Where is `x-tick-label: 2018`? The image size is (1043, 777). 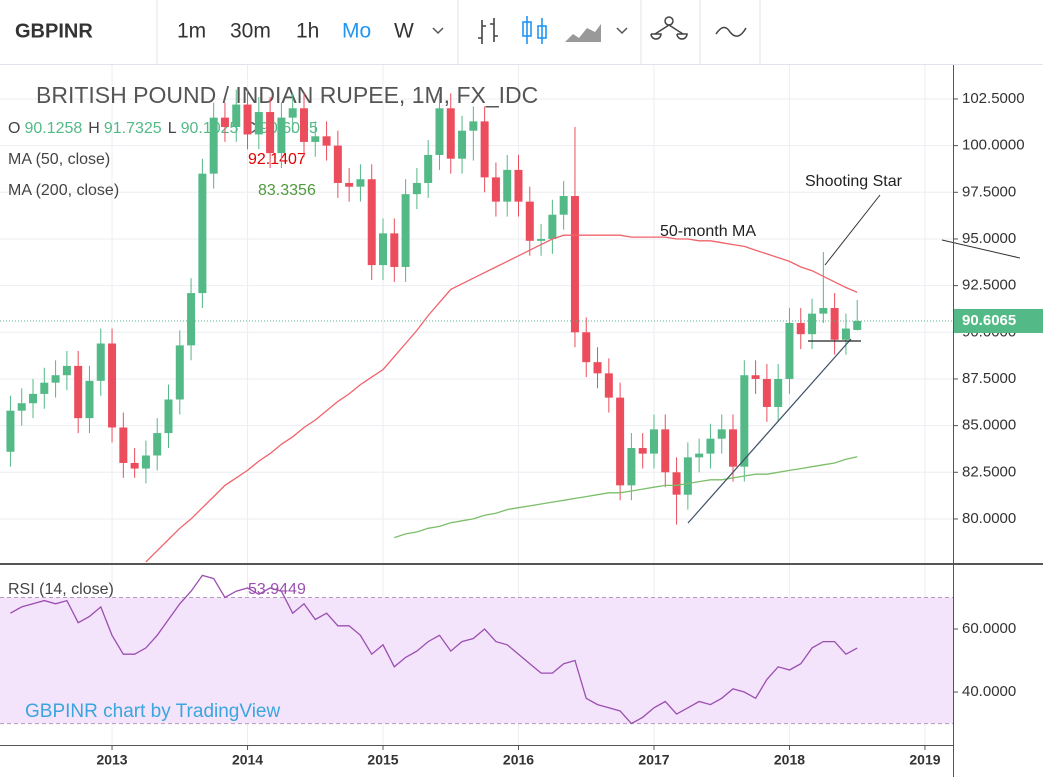
x-tick-label: 2018 is located at coordinates (789, 760).